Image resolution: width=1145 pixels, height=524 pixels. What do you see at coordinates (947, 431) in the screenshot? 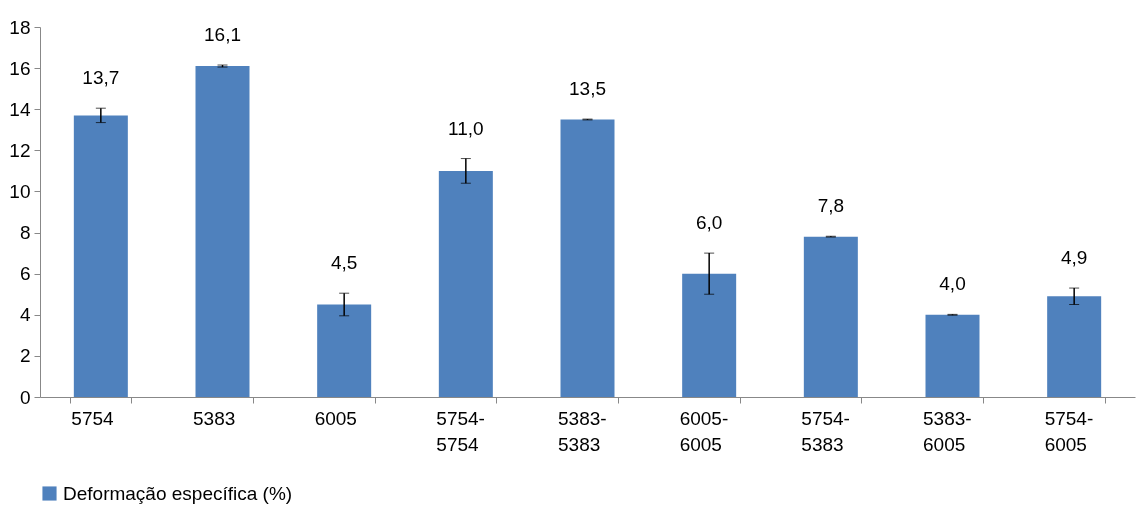
I see `x-tick-label: 5383-6005` at bounding box center [947, 431].